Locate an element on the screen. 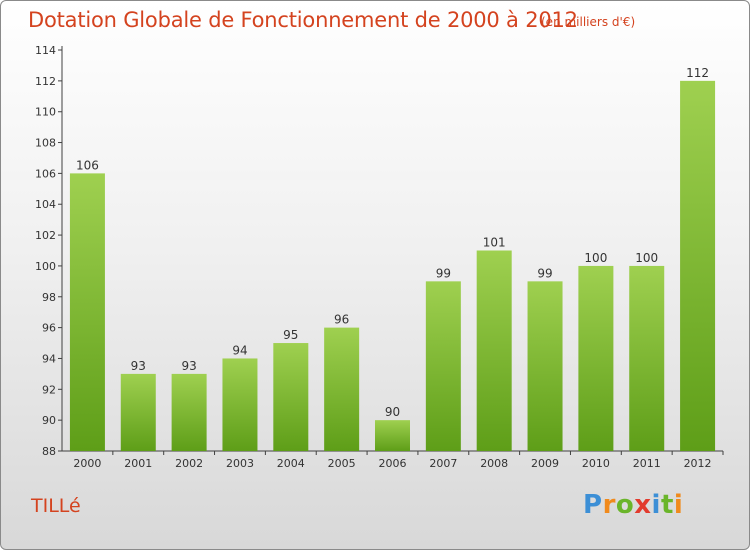 Image resolution: width=750 pixels, height=550 pixels. unit-note: (en milliers d'€) is located at coordinates (588, 22).